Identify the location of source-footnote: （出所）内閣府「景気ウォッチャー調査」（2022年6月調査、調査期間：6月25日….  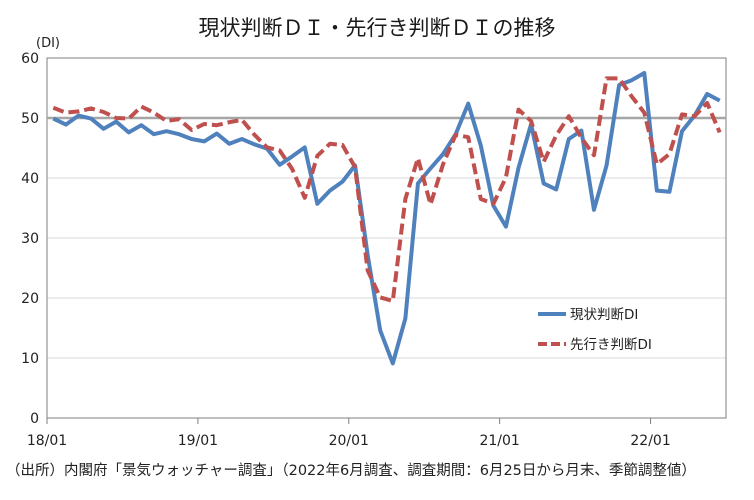
(351, 471).